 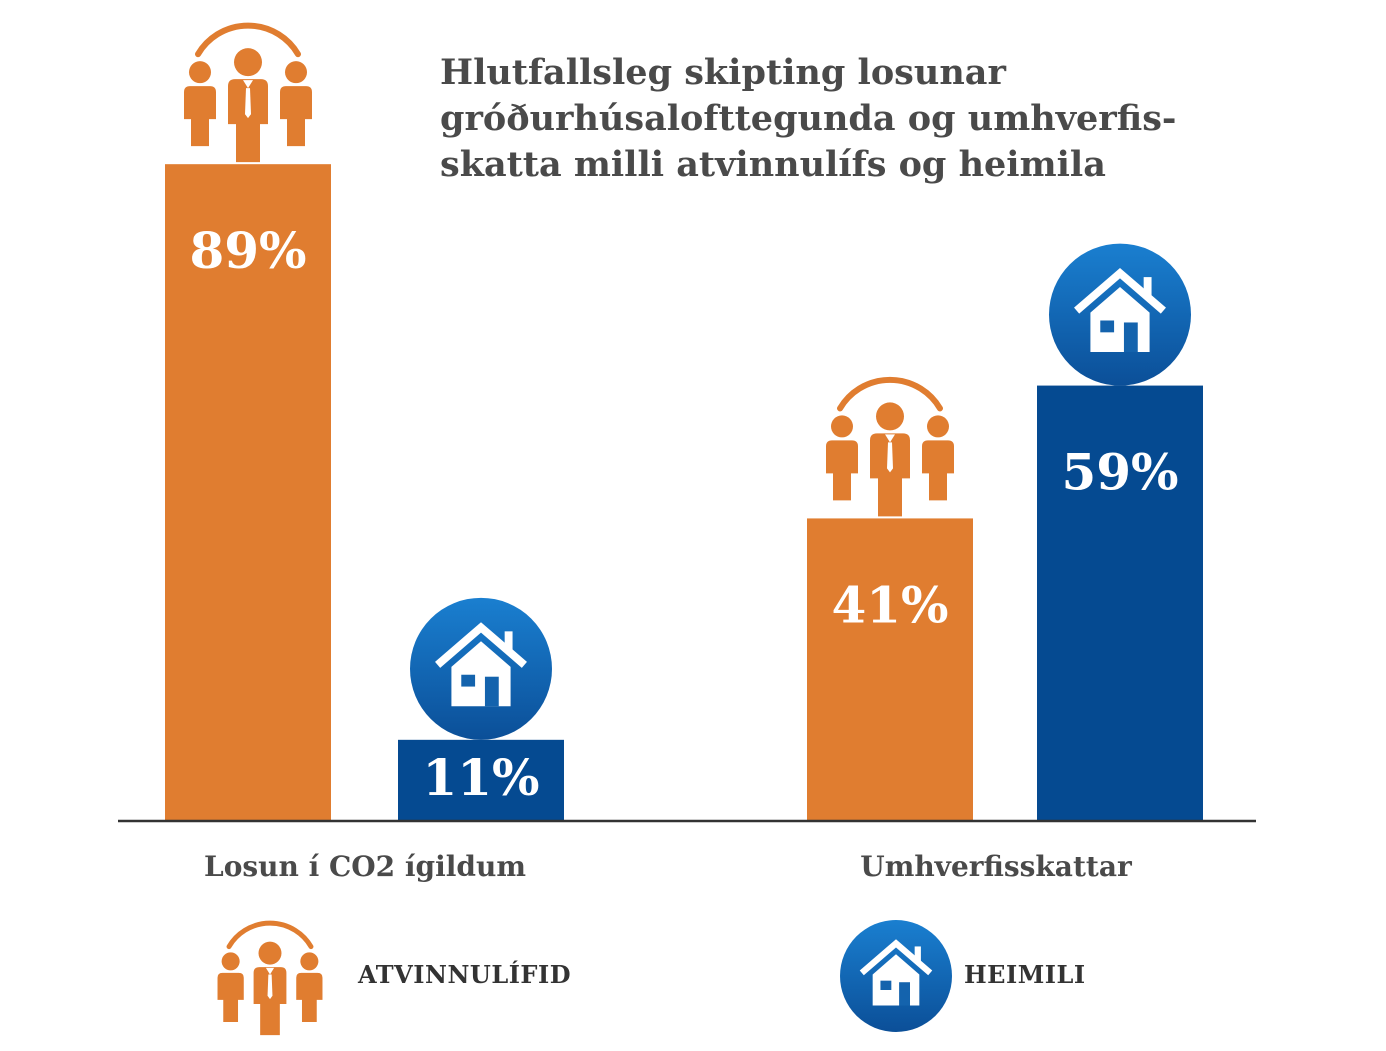 I want to click on data-label: 59%, so click(x=1119, y=472).